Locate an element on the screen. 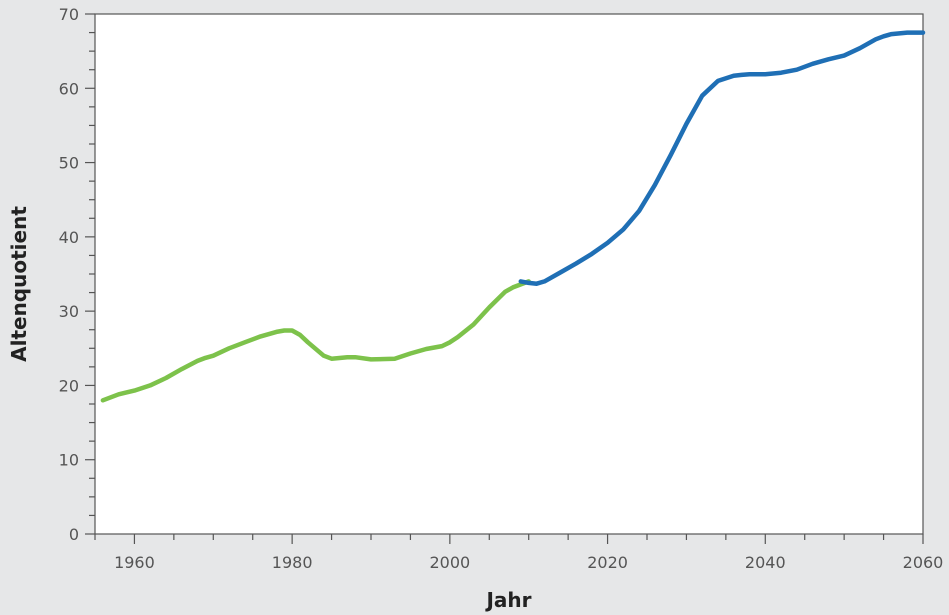 The height and width of the screenshot is (615, 949). y-tick-label: 10 is located at coordinates (69, 460).